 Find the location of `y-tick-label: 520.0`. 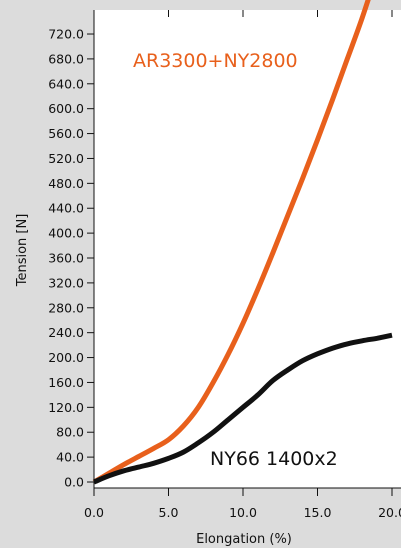

y-tick-label: 520.0 is located at coordinates (66, 158).